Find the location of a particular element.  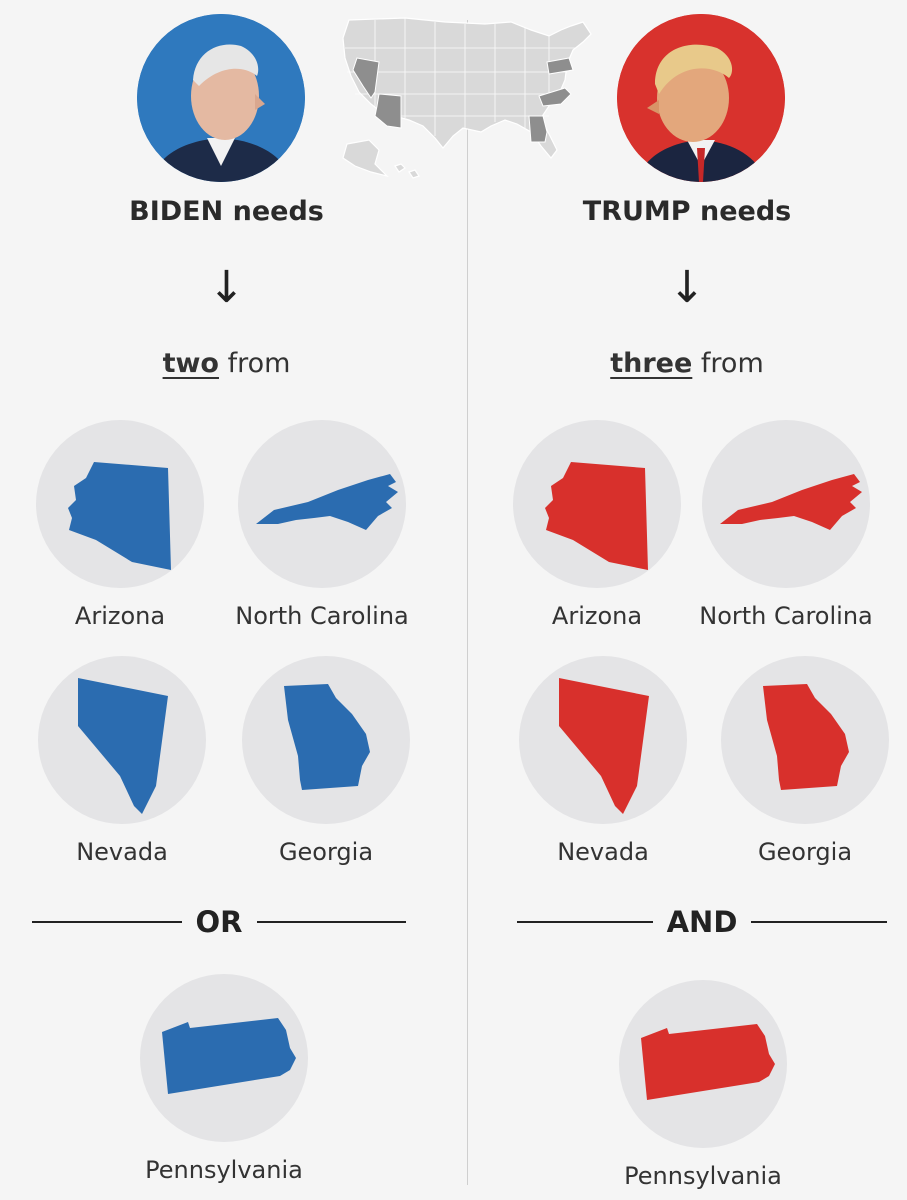

trump-state-arizona: Arizona is located at coordinates (597, 525).